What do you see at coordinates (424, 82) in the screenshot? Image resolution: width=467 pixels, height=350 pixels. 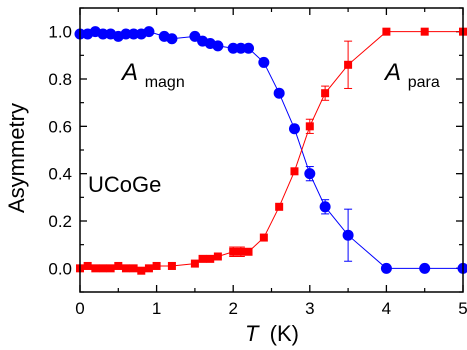 I see `para-label-sub: para` at bounding box center [424, 82].